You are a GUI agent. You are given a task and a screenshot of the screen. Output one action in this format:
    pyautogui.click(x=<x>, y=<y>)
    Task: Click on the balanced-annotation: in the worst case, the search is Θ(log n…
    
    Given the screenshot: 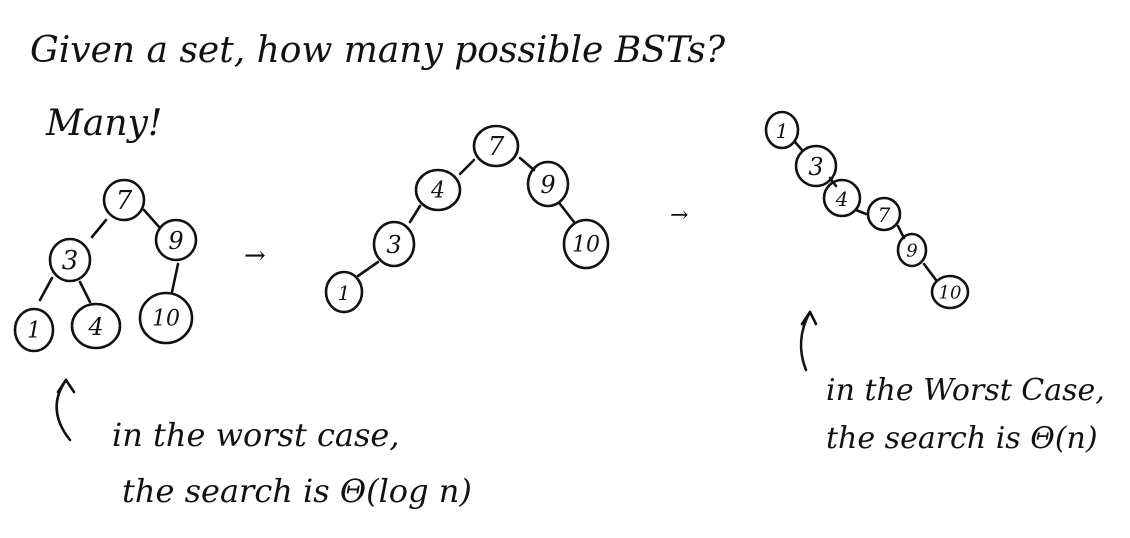 What is the action you would take?
    pyautogui.click(x=263, y=444)
    